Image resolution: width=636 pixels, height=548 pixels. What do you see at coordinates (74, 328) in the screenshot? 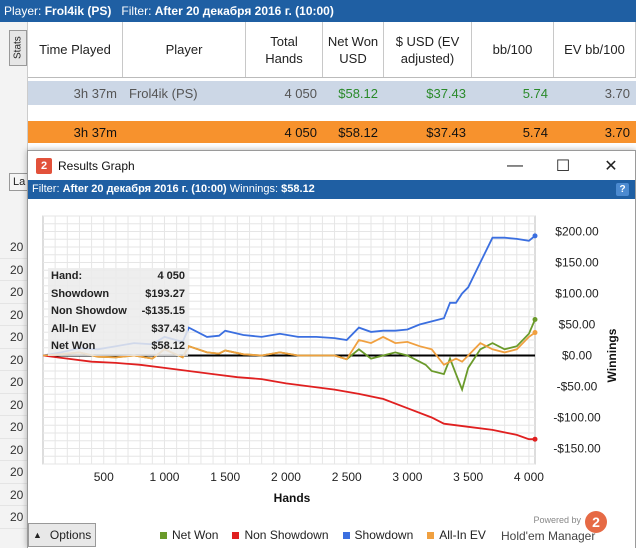
I see `stat-label: All-In EV` at bounding box center [74, 328].